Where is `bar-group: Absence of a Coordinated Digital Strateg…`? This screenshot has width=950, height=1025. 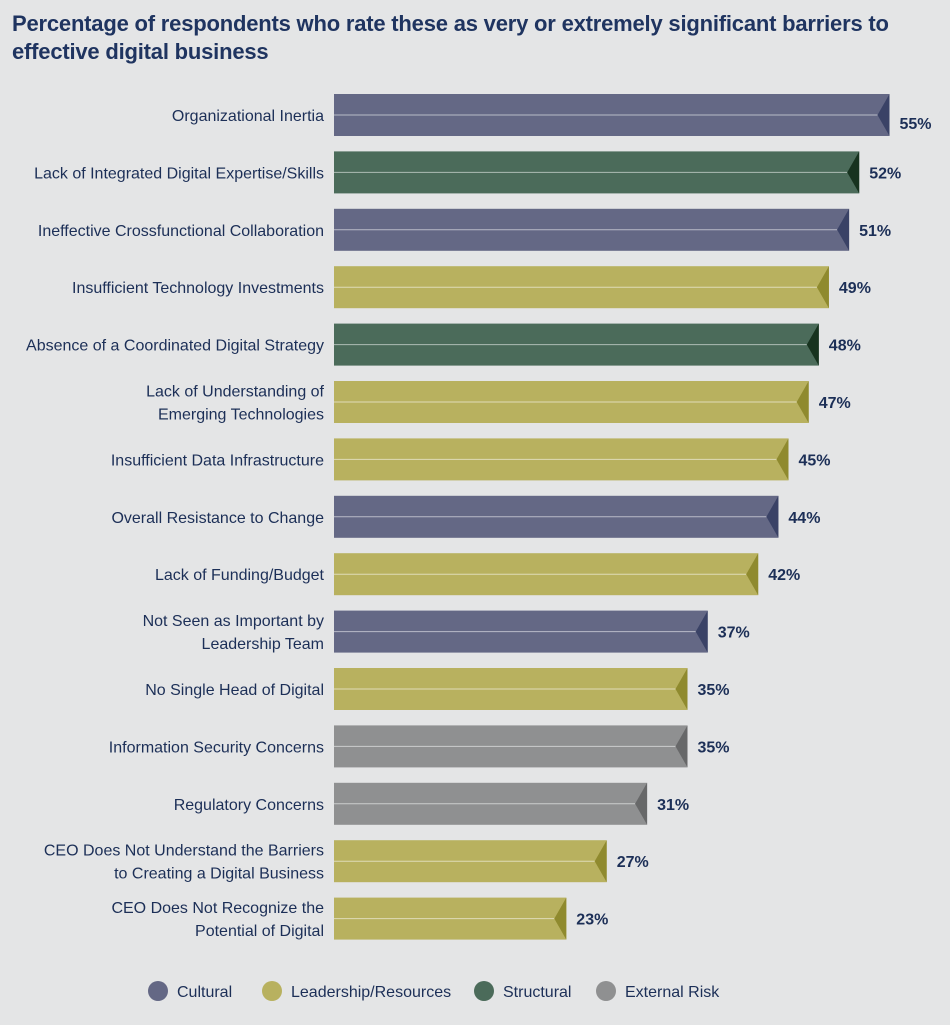 bar-group: Absence of a Coordinated Digital Strateg… is located at coordinates (443, 344).